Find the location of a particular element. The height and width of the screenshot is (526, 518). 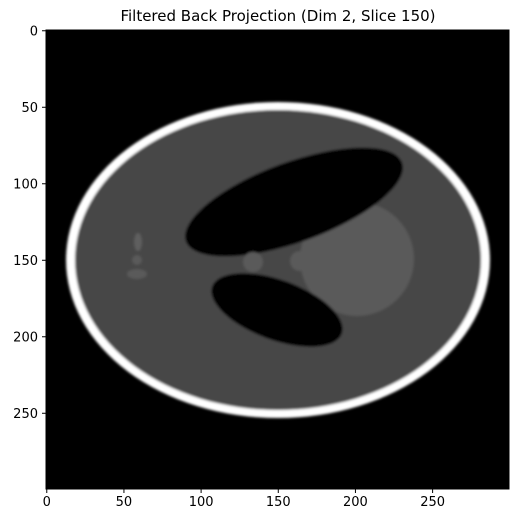

upper-ventricle is located at coordinates (294, 202).